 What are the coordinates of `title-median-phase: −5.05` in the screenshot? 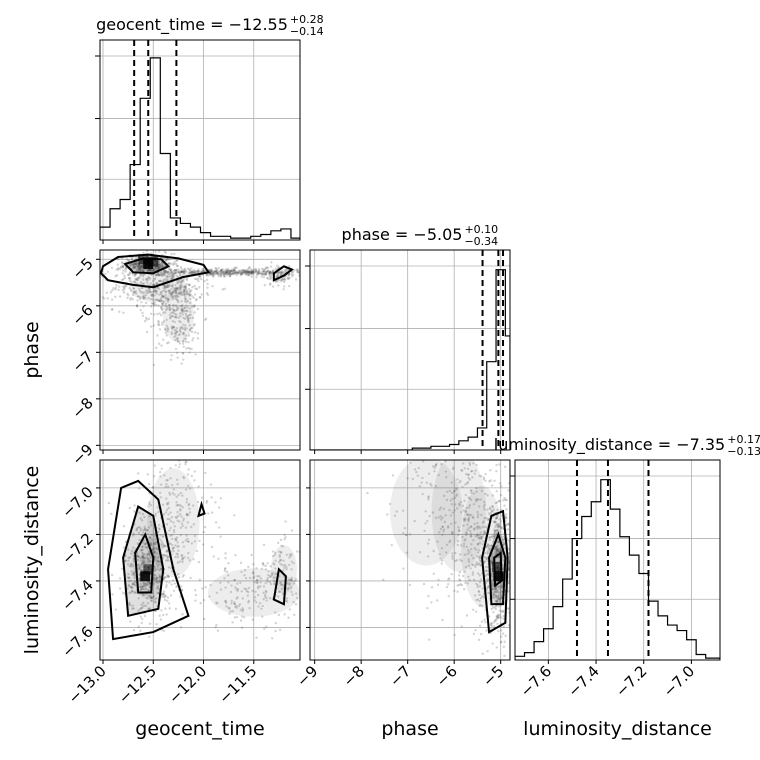 It's located at (437, 234).